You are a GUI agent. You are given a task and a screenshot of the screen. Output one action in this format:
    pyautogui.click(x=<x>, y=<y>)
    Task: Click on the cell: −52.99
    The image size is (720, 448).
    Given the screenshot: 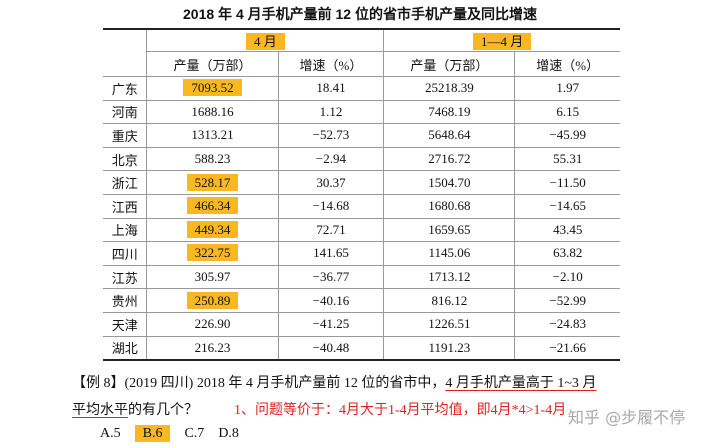 What is the action you would take?
    pyautogui.click(x=567, y=300)
    